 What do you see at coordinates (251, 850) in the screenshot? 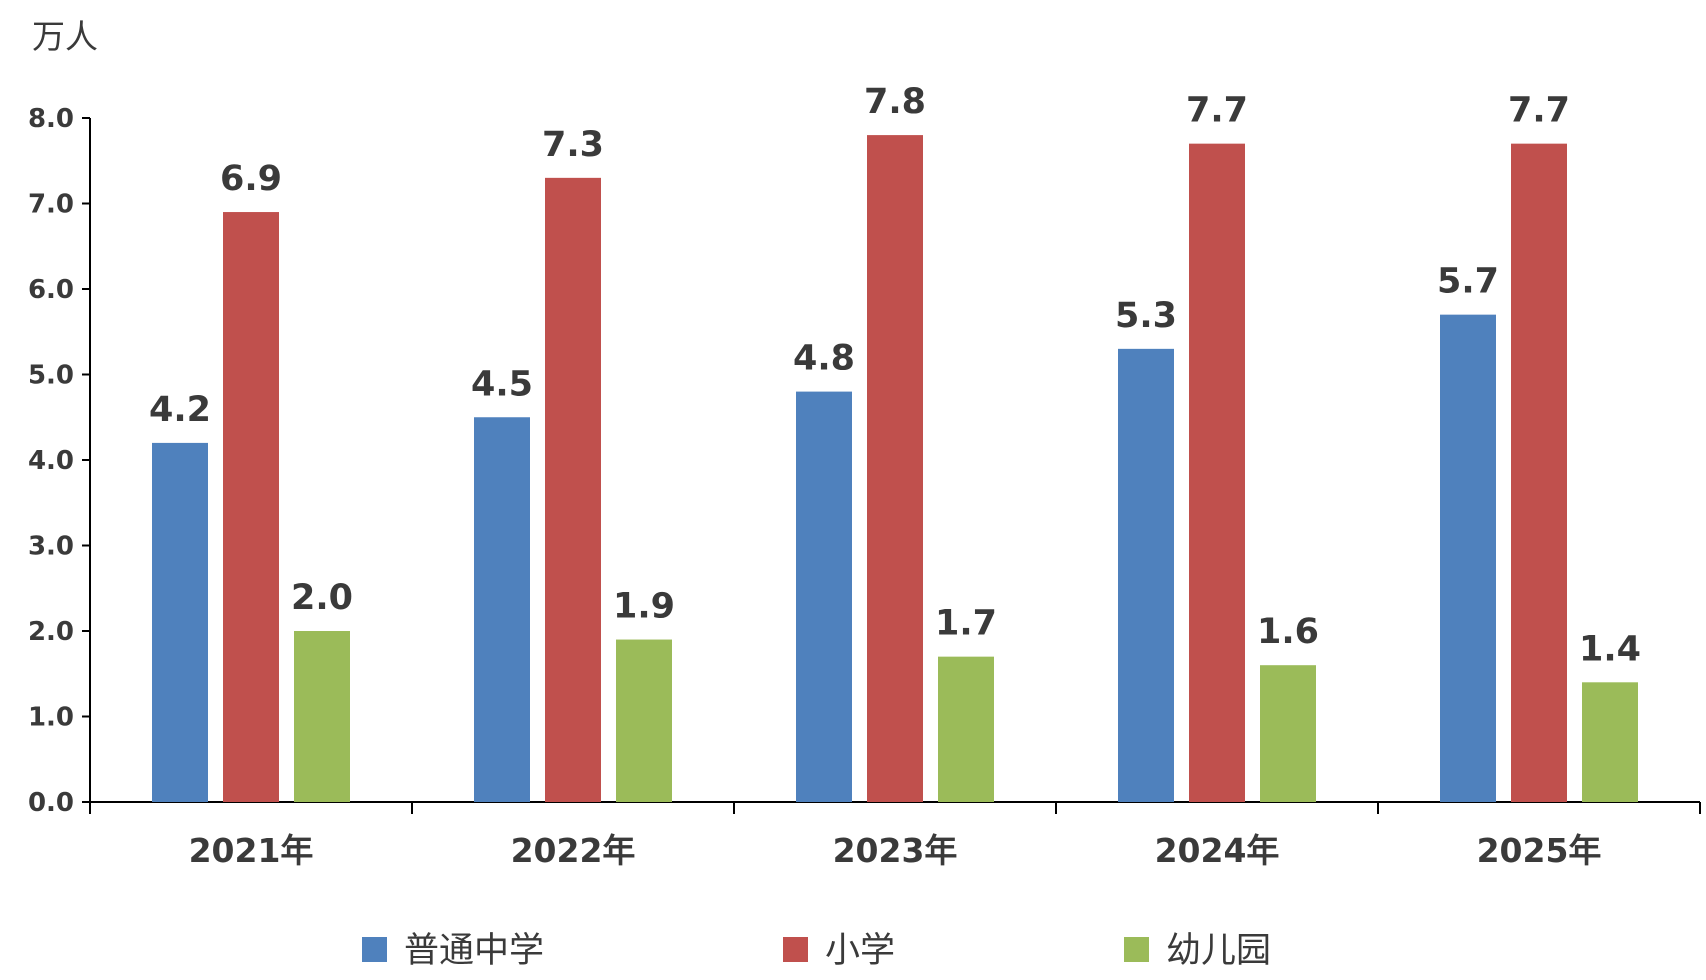
I see `x-category-label: 2021年` at bounding box center [251, 850].